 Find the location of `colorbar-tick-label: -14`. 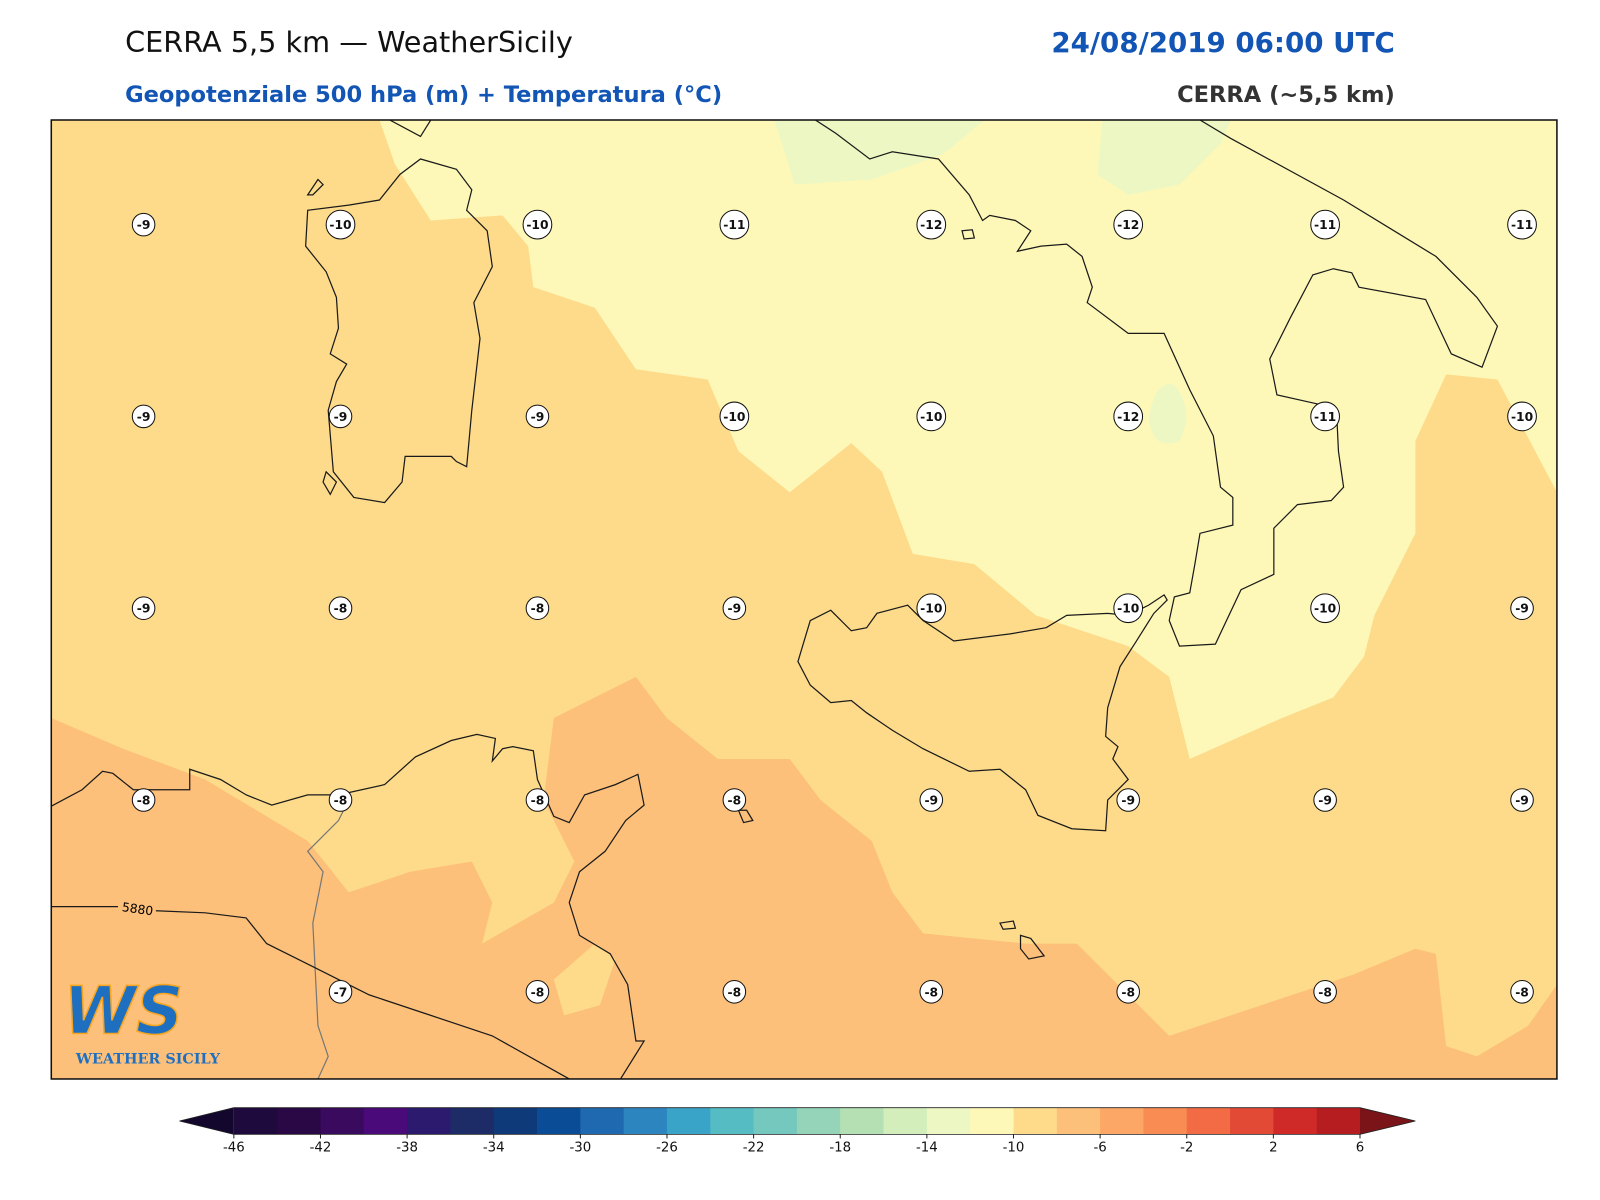

colorbar-tick-label: -14 is located at coordinates (927, 1148).